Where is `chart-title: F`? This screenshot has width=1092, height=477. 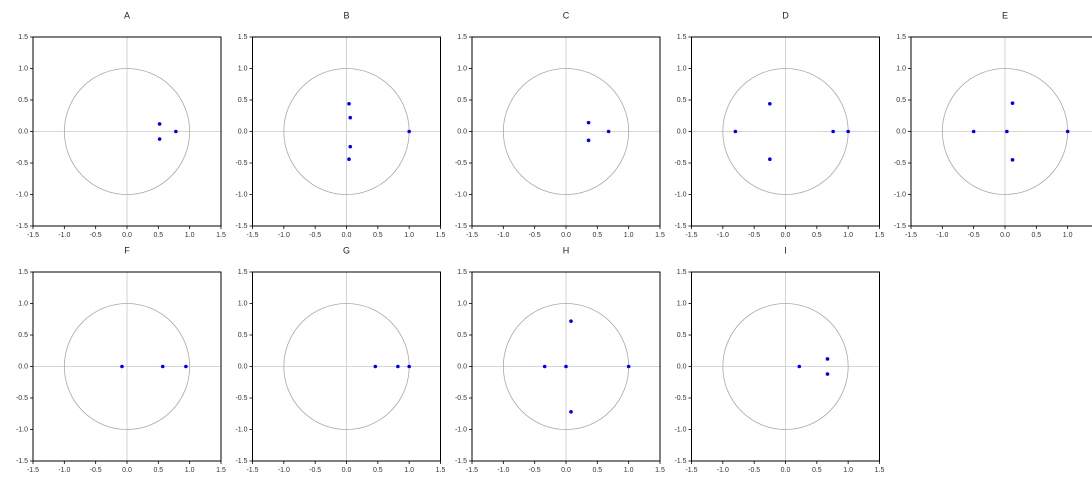
chart-title: F is located at coordinates (127, 250).